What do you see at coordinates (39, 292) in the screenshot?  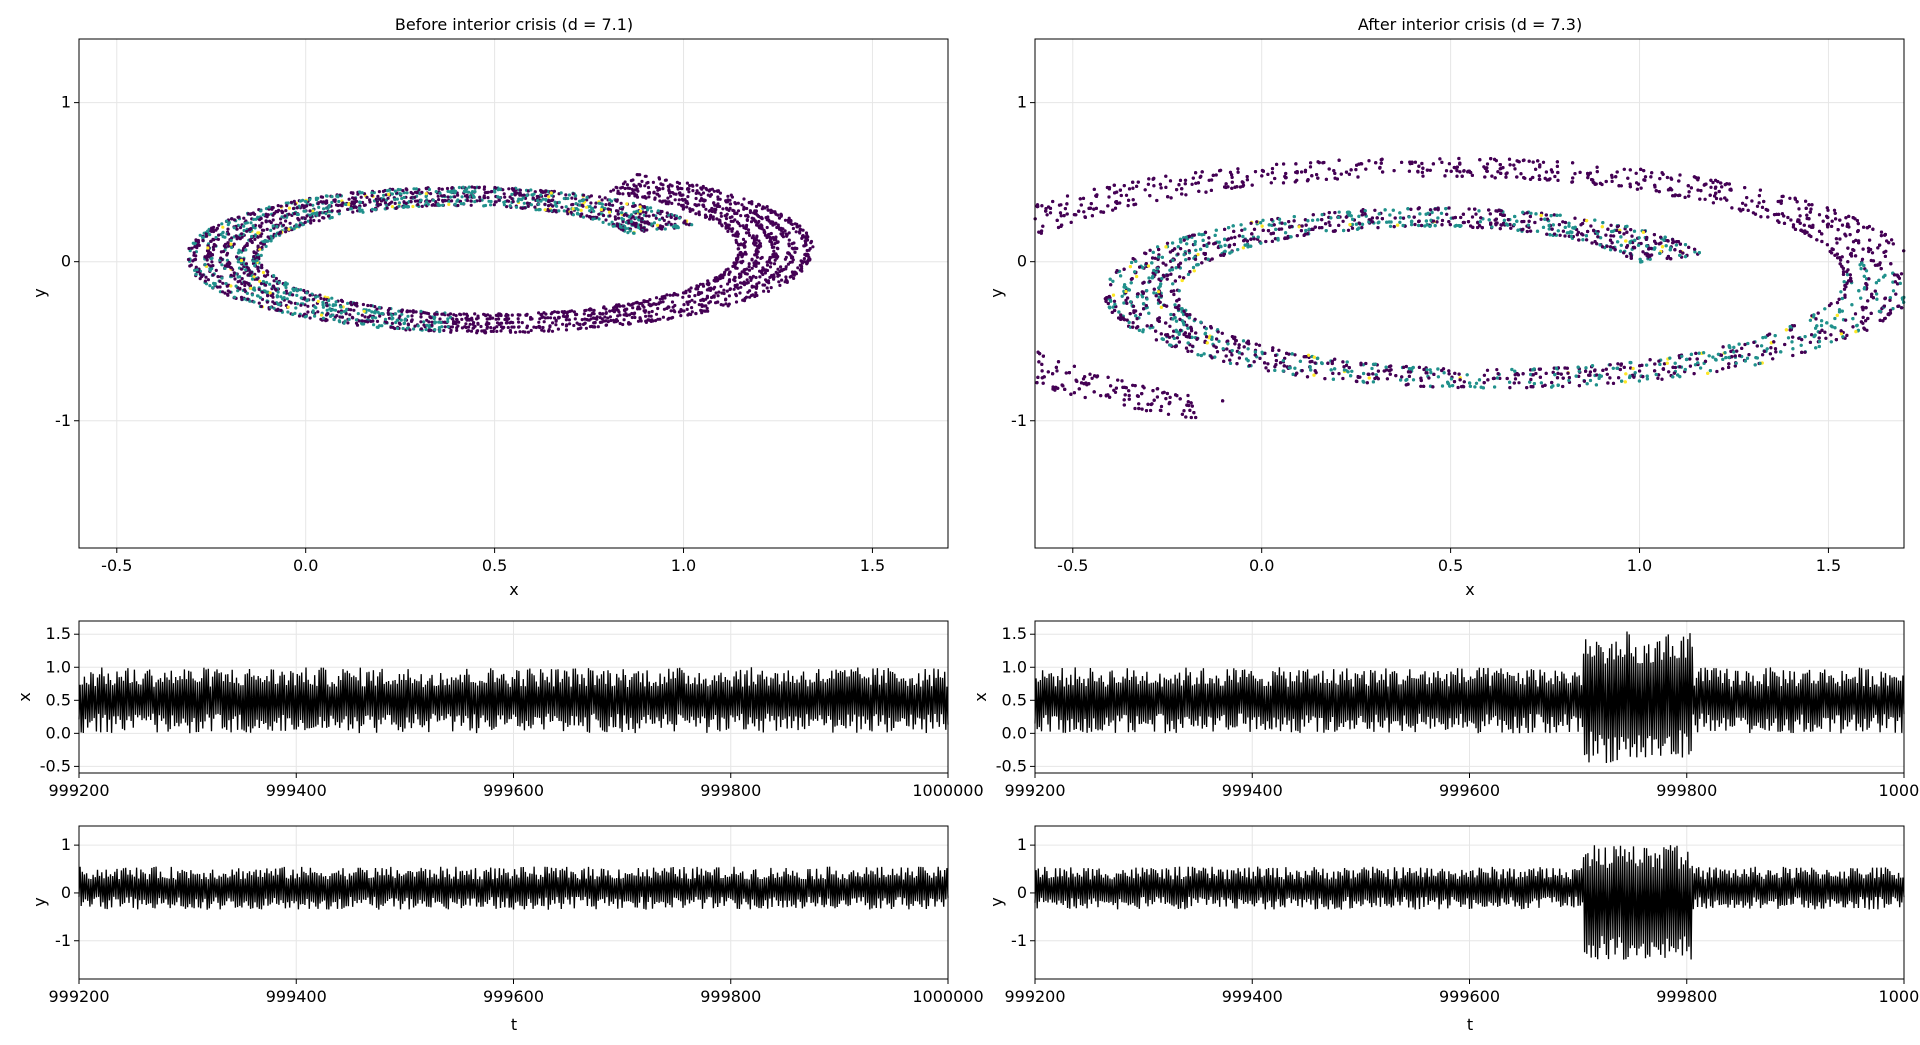 I see `y-axis-label: y` at bounding box center [39, 292].